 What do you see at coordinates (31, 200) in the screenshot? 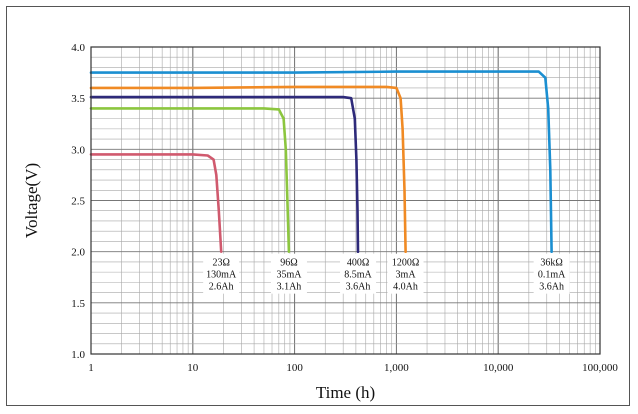
I see `y-axis-title: Voltage(V)` at bounding box center [31, 200].